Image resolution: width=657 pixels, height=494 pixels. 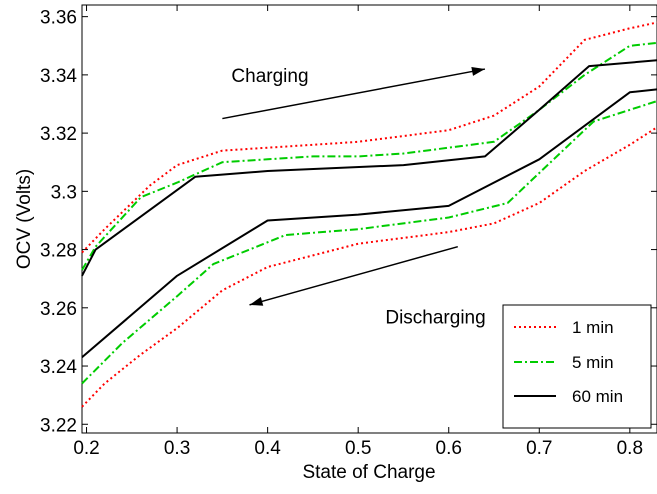 What do you see at coordinates (358, 448) in the screenshot?
I see `x-tick-label: 0.5` at bounding box center [358, 448].